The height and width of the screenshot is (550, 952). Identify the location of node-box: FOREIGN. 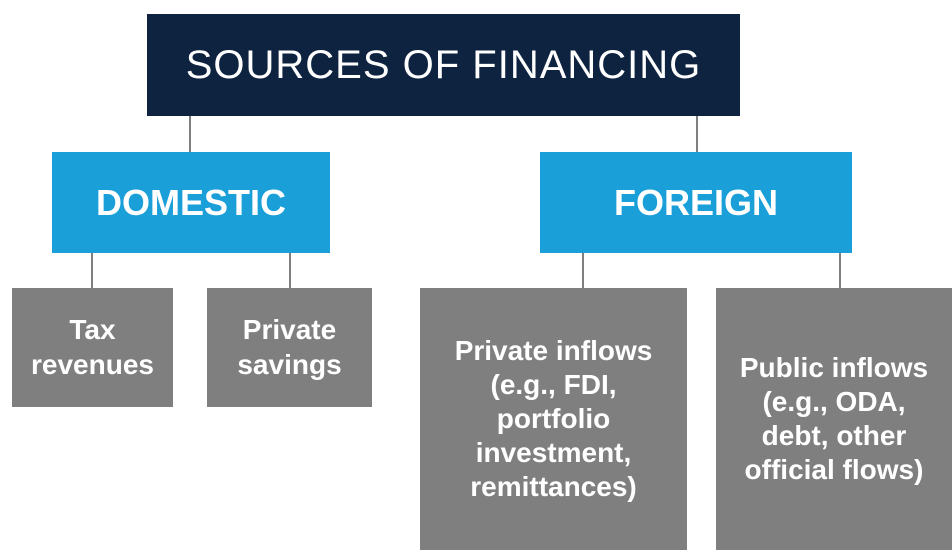
(696, 202).